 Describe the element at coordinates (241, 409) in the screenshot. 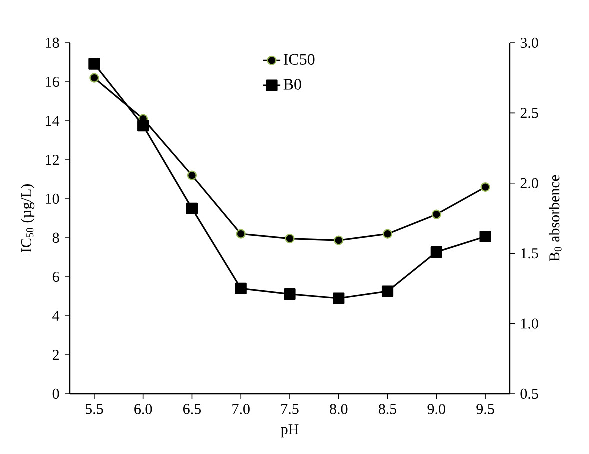

I see `x-tick-label: 7.0` at that location.